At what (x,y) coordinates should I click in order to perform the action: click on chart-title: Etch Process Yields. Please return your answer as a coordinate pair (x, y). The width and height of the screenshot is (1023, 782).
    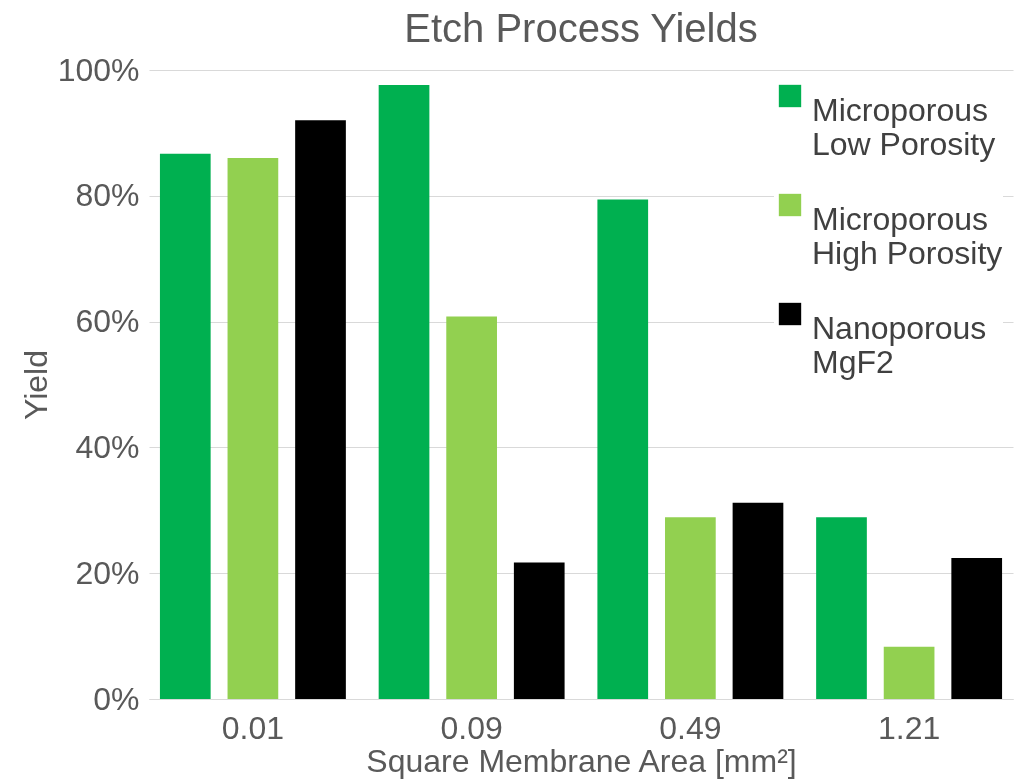
    Looking at the image, I should click on (581, 28).